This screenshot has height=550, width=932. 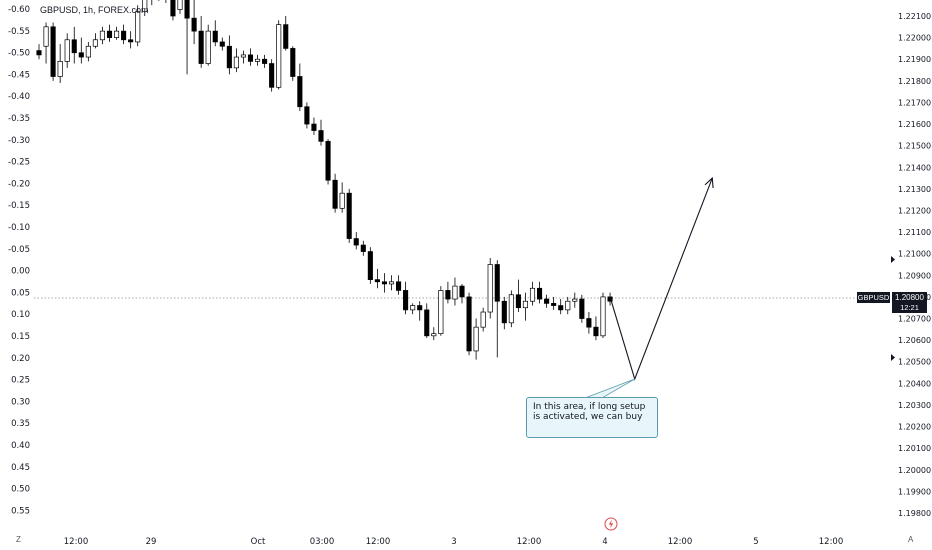 What do you see at coordinates (19, 141) in the screenshot?
I see `left-axis-tick-label: -0.30` at bounding box center [19, 141].